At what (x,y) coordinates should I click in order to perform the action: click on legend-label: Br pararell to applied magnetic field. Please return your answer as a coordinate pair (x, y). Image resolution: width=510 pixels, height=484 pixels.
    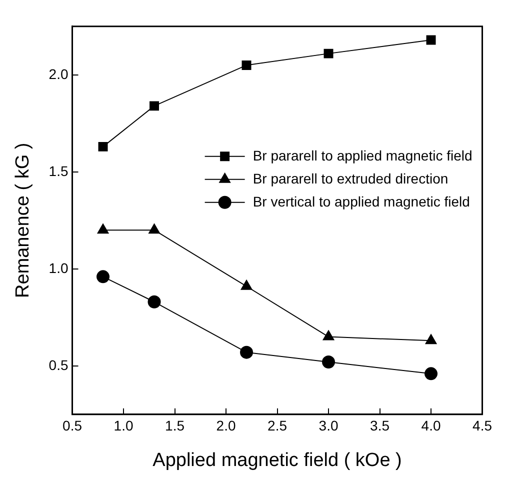
    Looking at the image, I should click on (362, 155).